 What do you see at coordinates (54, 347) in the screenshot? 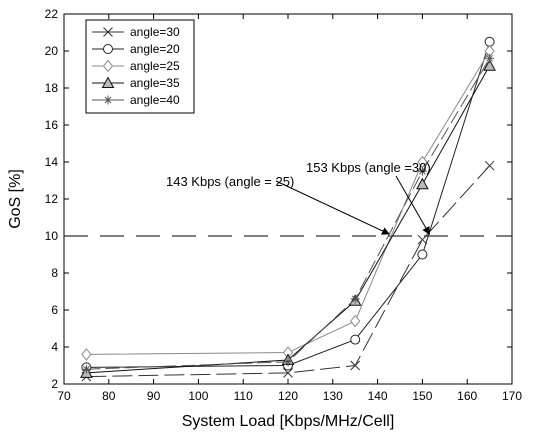
I see `y-tick-label: 4` at bounding box center [54, 347].